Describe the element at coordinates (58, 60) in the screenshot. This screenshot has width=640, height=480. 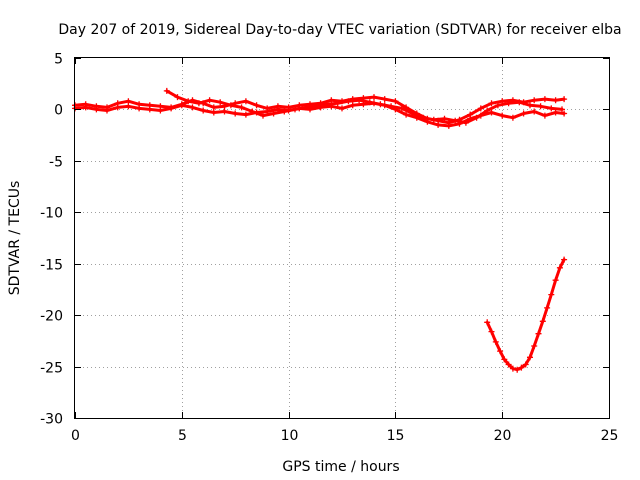
I see `y-tick-label: 5` at that location.